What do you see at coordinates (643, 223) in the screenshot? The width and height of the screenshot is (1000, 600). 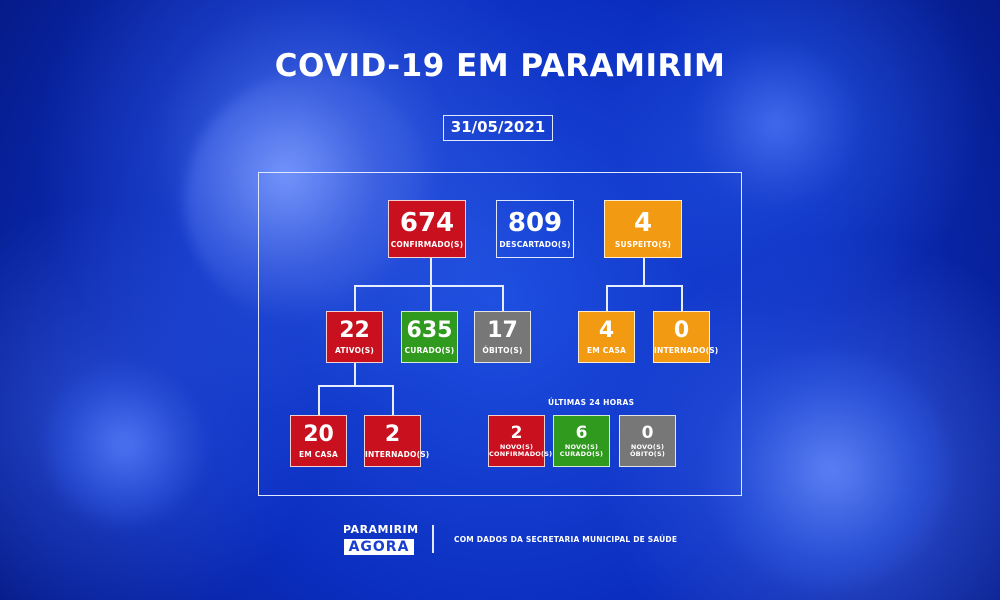 I see `suspeitos-value: 4` at bounding box center [643, 223].